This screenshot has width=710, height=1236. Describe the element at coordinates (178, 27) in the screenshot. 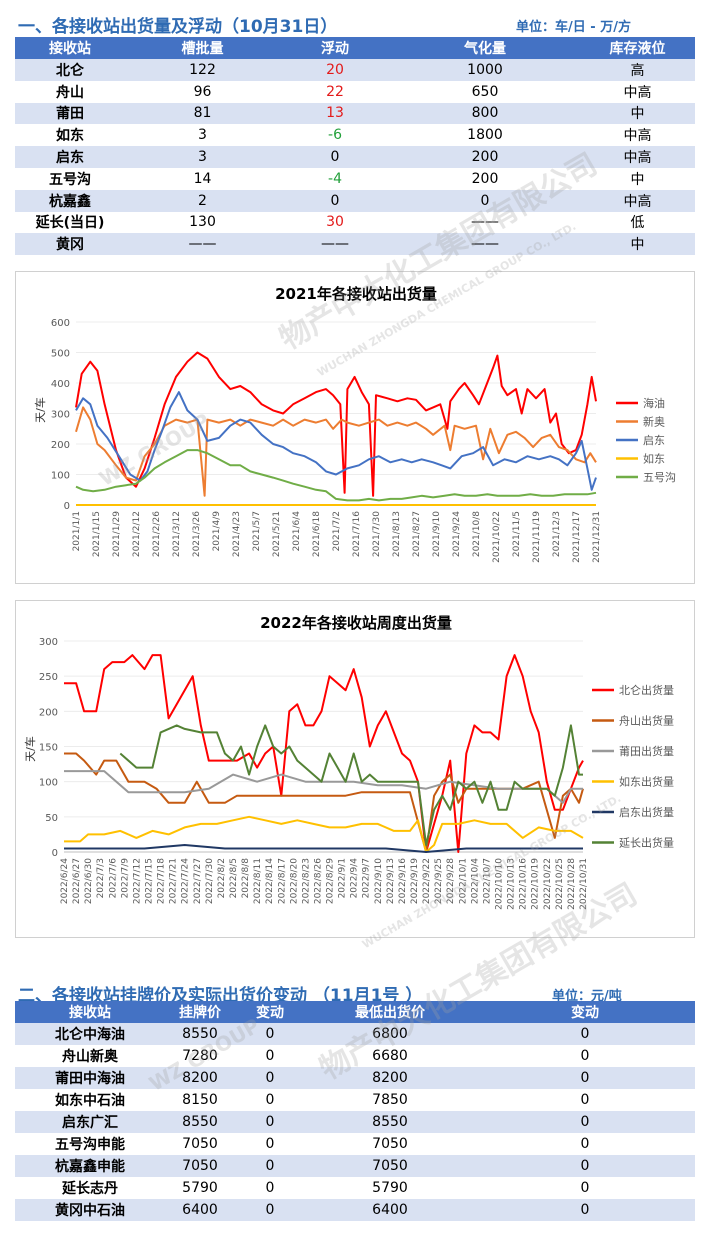

I see `section1-title: 一、各接收站出货量及浮动（10月31日）` at that location.